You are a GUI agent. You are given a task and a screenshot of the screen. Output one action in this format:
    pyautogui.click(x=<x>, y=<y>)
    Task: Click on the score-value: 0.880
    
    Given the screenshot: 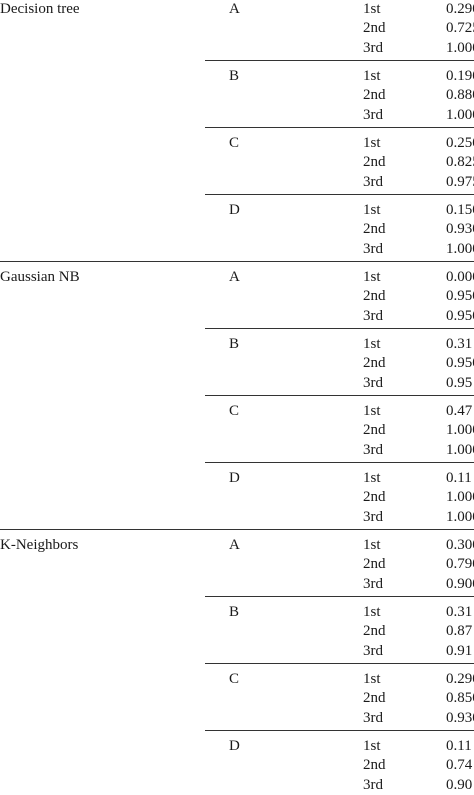 What is the action you would take?
    pyautogui.click(x=460, y=95)
    